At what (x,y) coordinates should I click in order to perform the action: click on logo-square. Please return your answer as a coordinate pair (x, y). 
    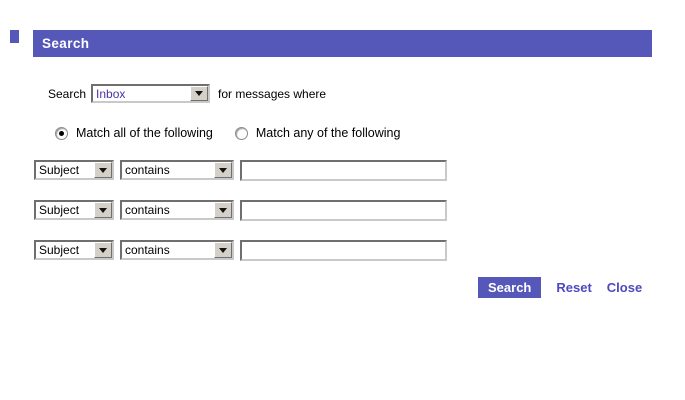
    Looking at the image, I should click on (14, 36).